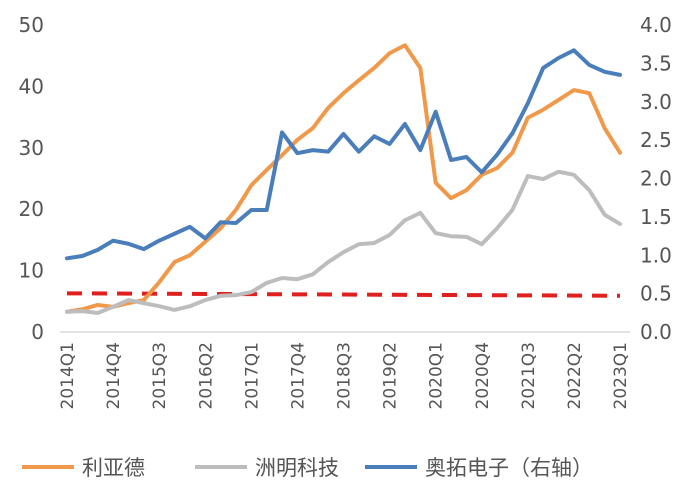 This screenshot has height=501, width=700. Describe the element at coordinates (529, 375) in the screenshot. I see `x-tick-label: 2021Q3` at that location.